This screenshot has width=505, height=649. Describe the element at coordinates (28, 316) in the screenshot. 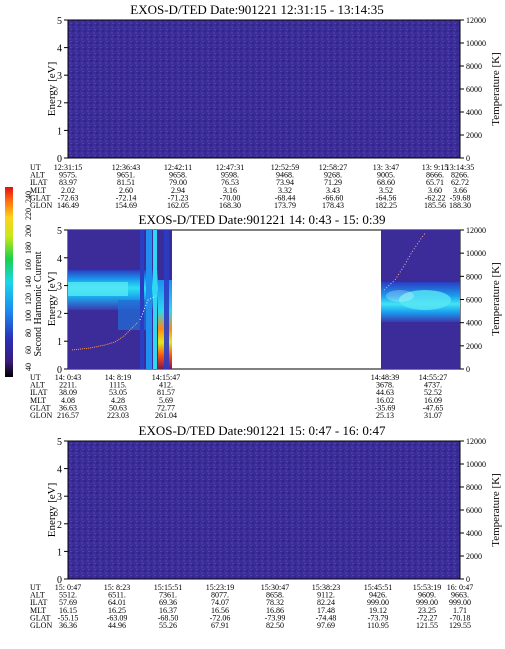

I see `colorbar-tick-label: 100` at that location.